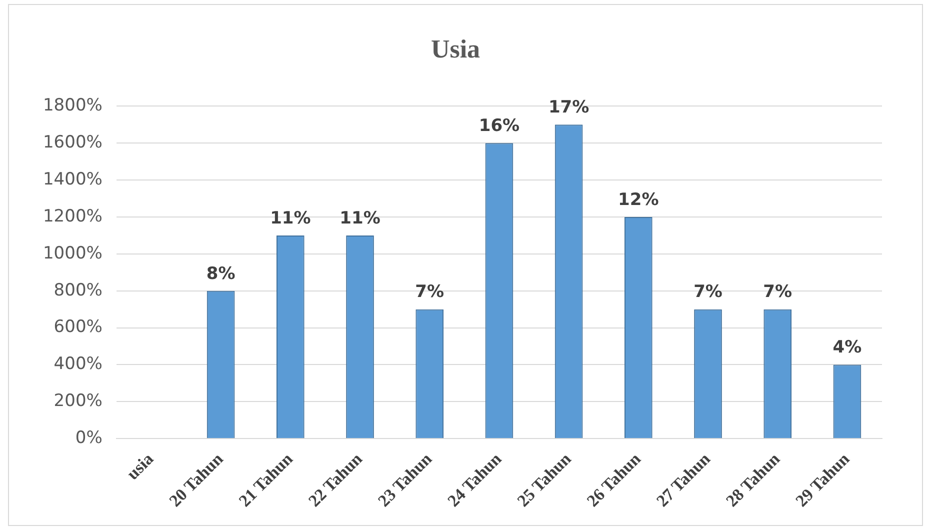 This screenshot has height=532, width=931. Describe the element at coordinates (847, 348) in the screenshot. I see `data-label: 4%` at that location.